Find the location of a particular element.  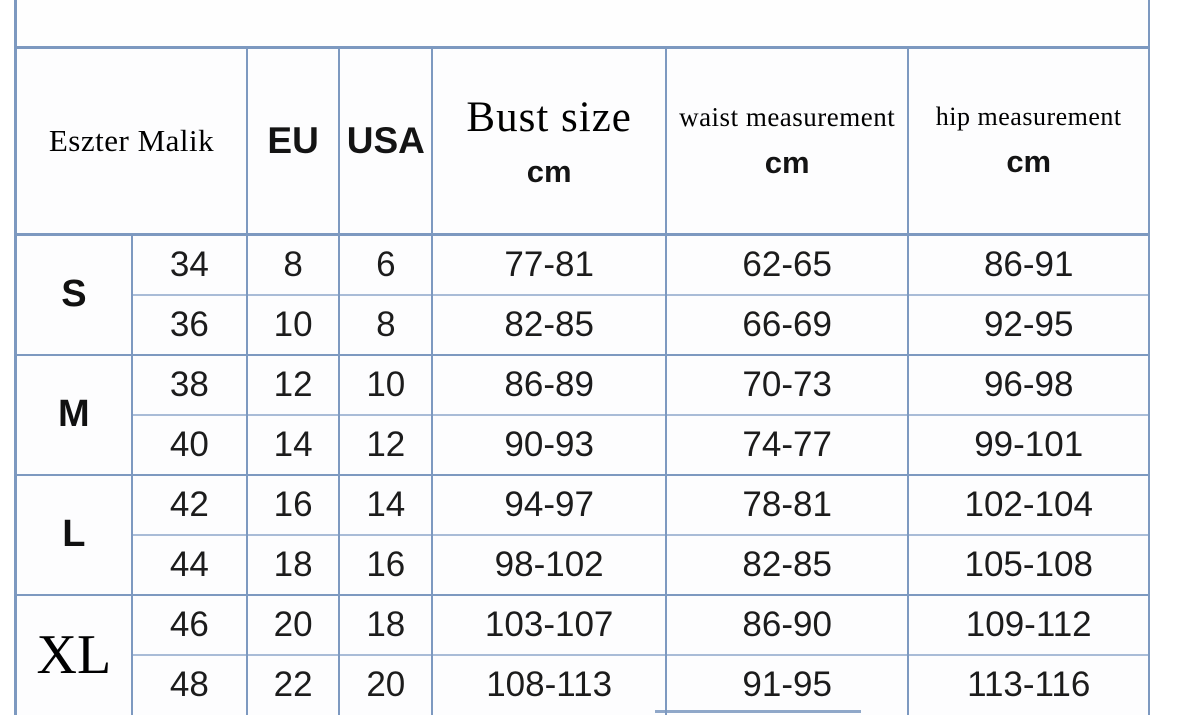

usa-cell: 12 is located at coordinates (386, 444).